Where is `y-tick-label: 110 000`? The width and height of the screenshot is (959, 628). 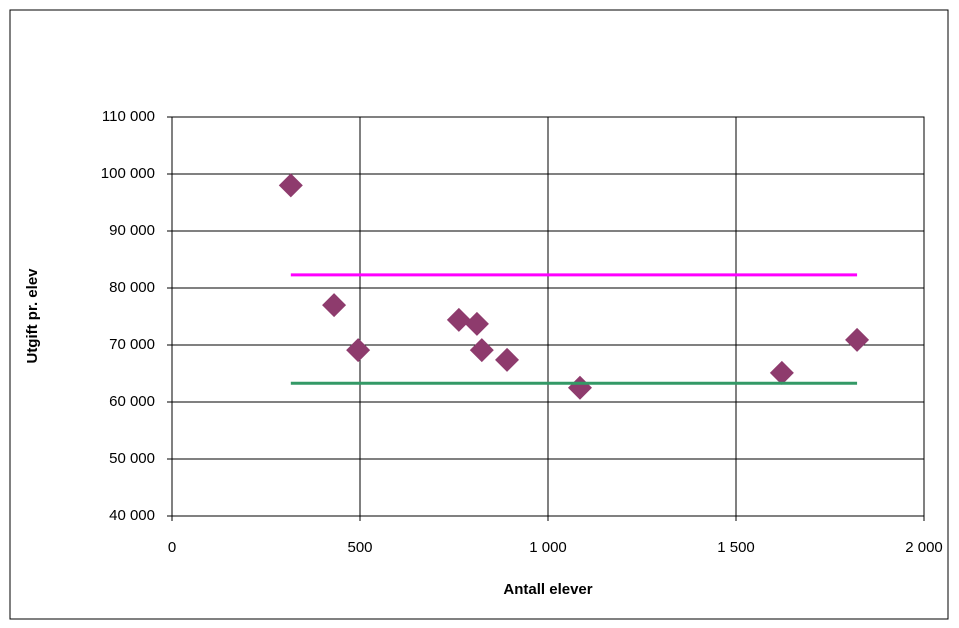 y-tick-label: 110 000 is located at coordinates (128, 116).